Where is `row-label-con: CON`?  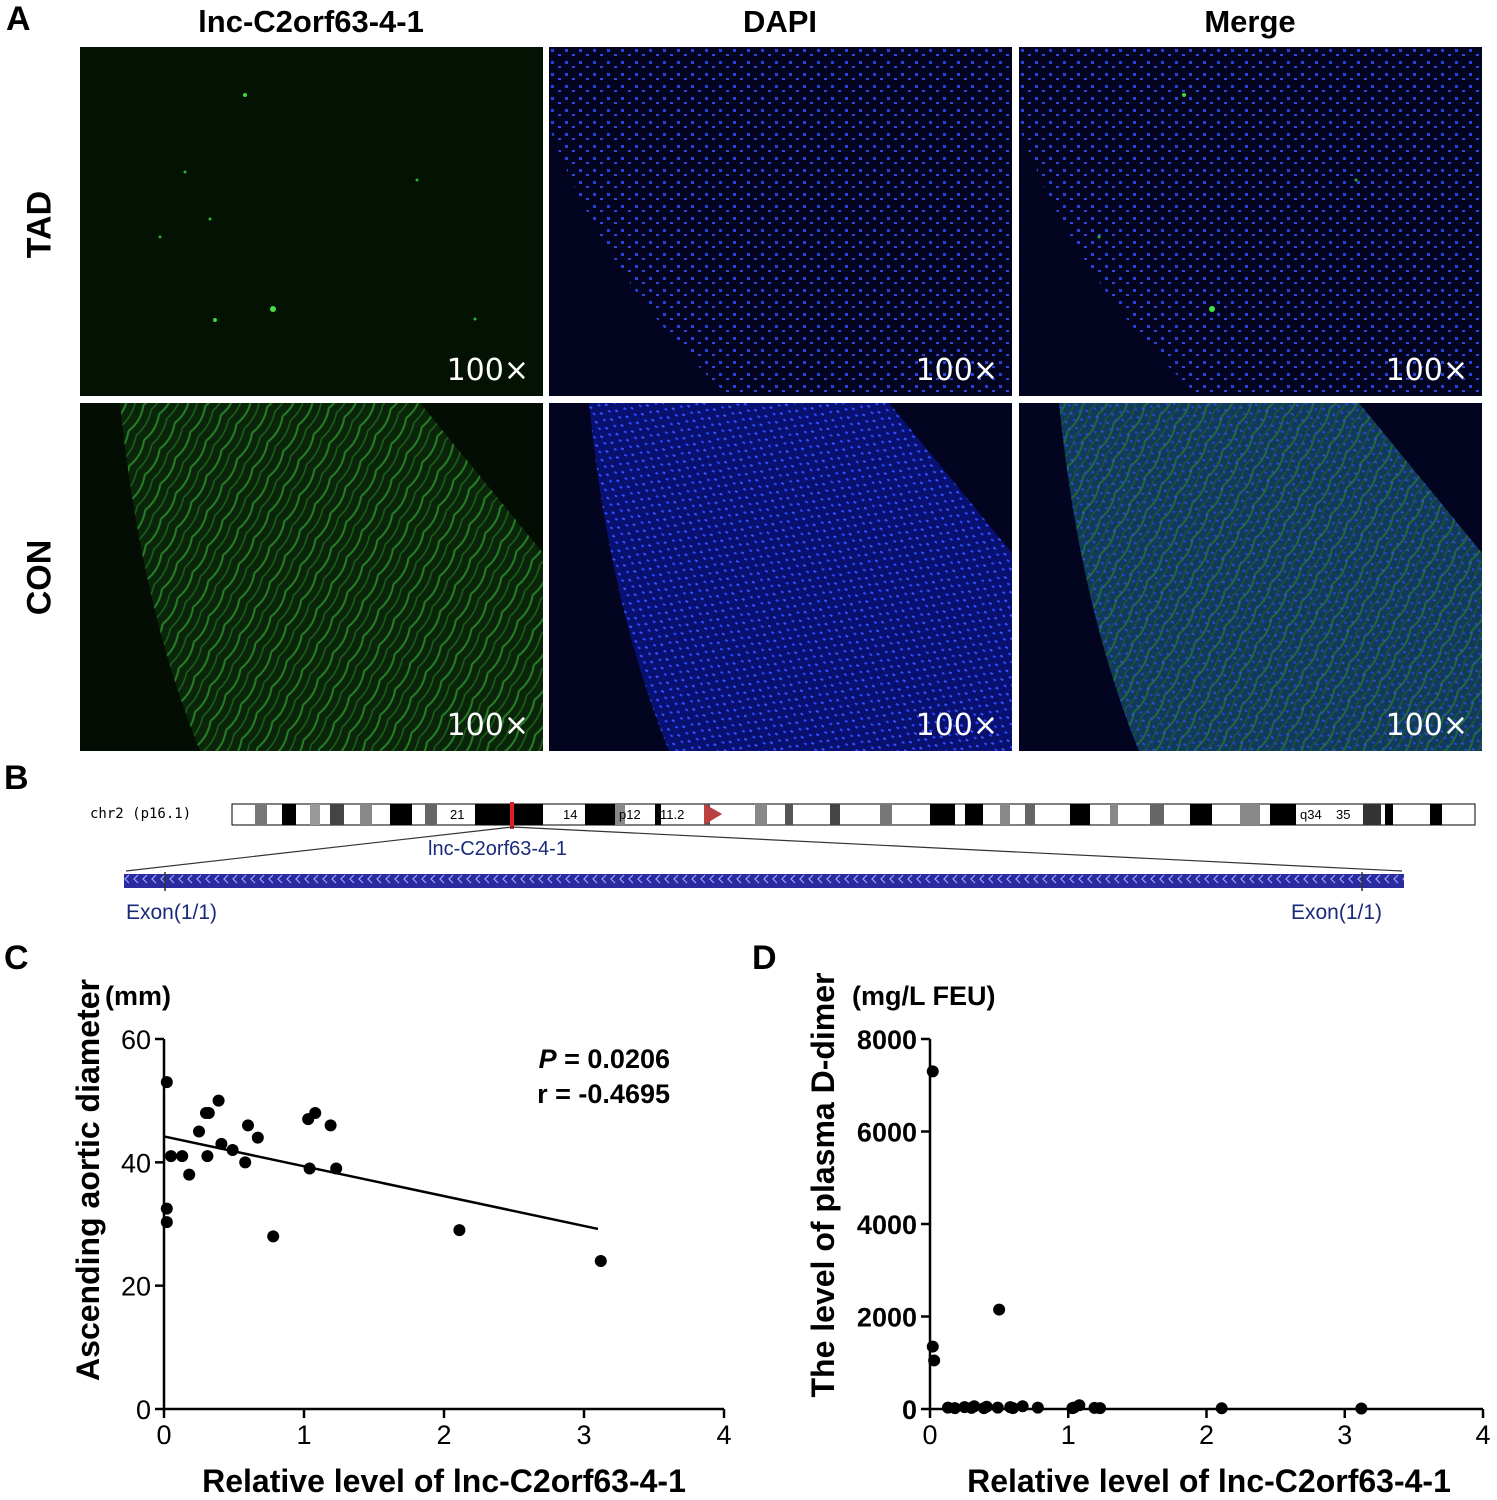 row-label-con: CON is located at coordinates (39, 577).